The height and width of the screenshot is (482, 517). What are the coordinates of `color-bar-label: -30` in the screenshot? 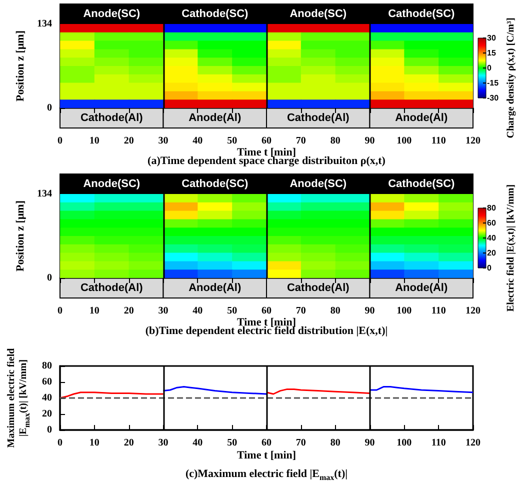 It's located at (493, 98).